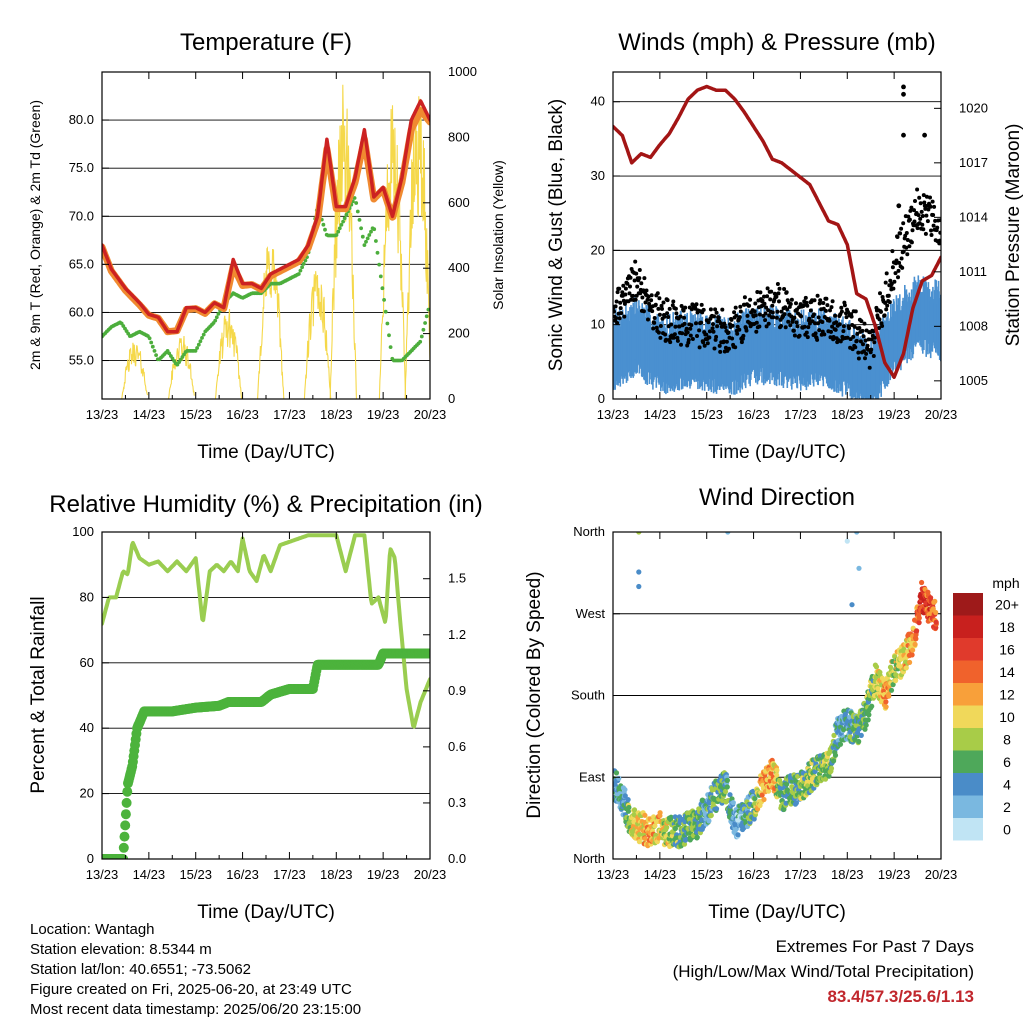 This screenshot has height=1024, width=1024. What do you see at coordinates (1005, 583) in the screenshot?
I see `colorbar-title: mph` at bounding box center [1005, 583].